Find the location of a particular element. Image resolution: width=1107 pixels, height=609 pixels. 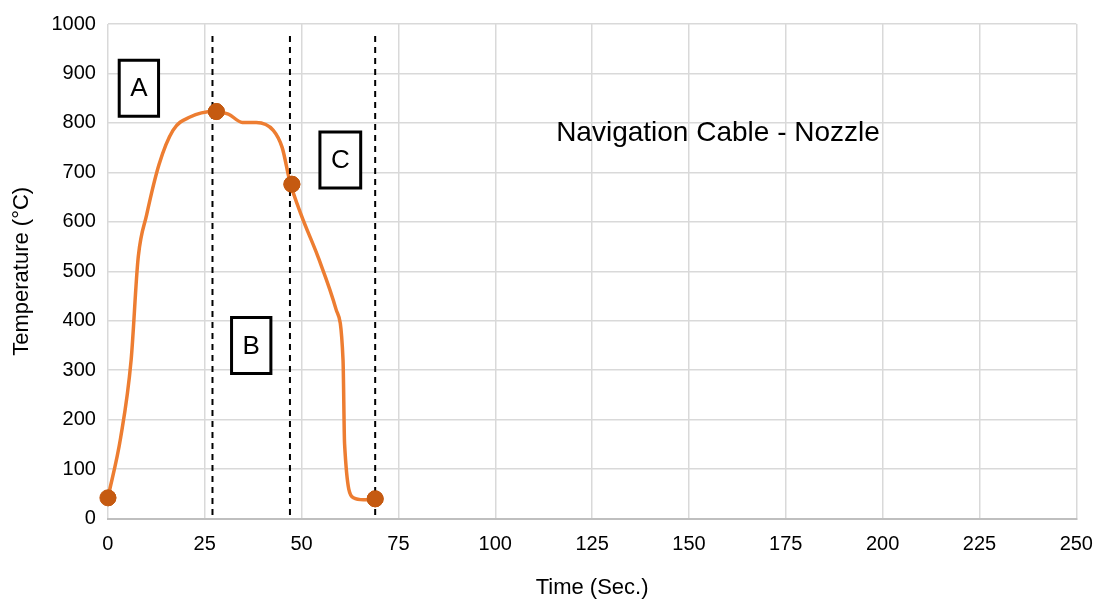

x-tick-label: 75 is located at coordinates (398, 543).